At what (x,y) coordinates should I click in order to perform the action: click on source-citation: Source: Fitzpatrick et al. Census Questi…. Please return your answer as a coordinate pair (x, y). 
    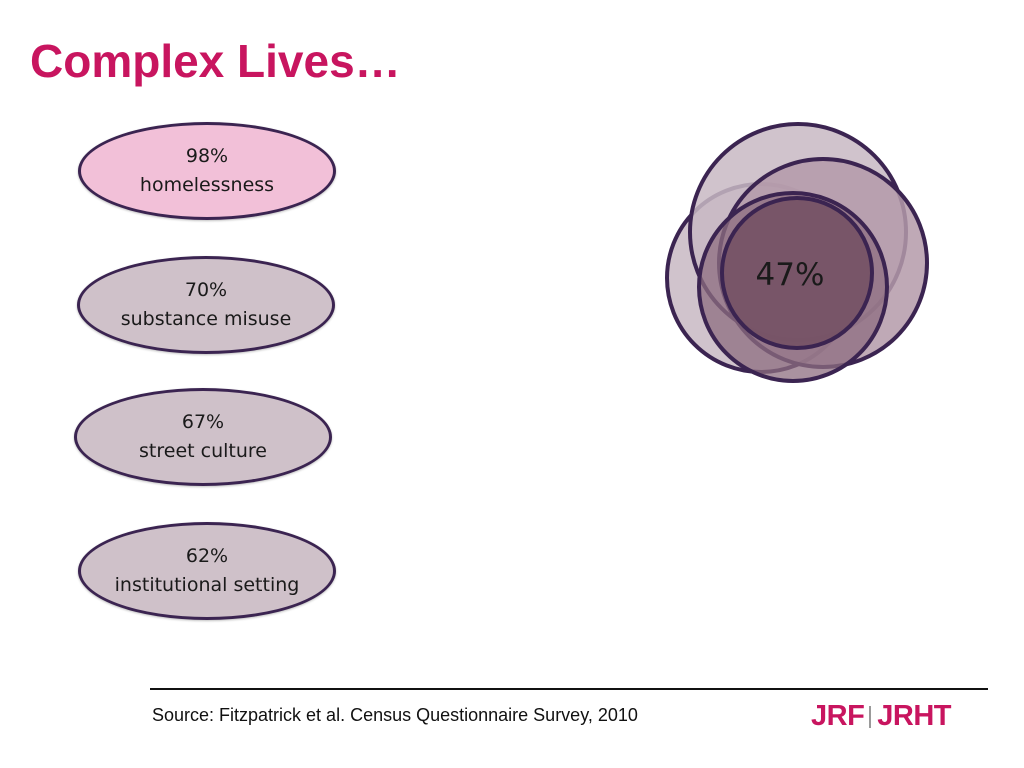
    Looking at the image, I should click on (395, 715).